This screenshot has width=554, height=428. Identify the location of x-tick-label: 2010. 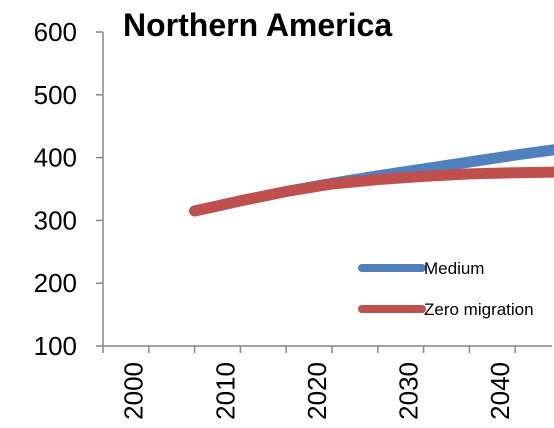
(225, 391).